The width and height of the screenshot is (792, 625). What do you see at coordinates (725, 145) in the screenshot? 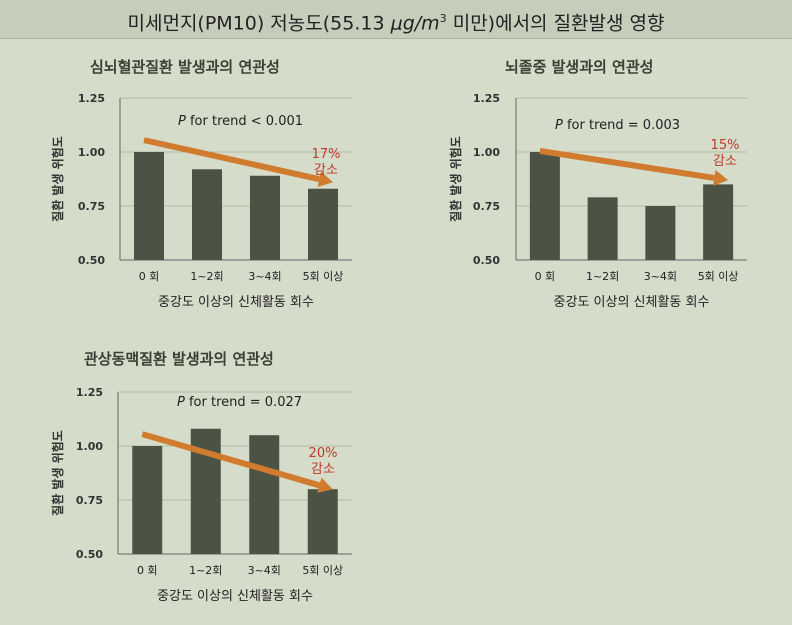
I see `reduction-percent: 15%` at bounding box center [725, 145].